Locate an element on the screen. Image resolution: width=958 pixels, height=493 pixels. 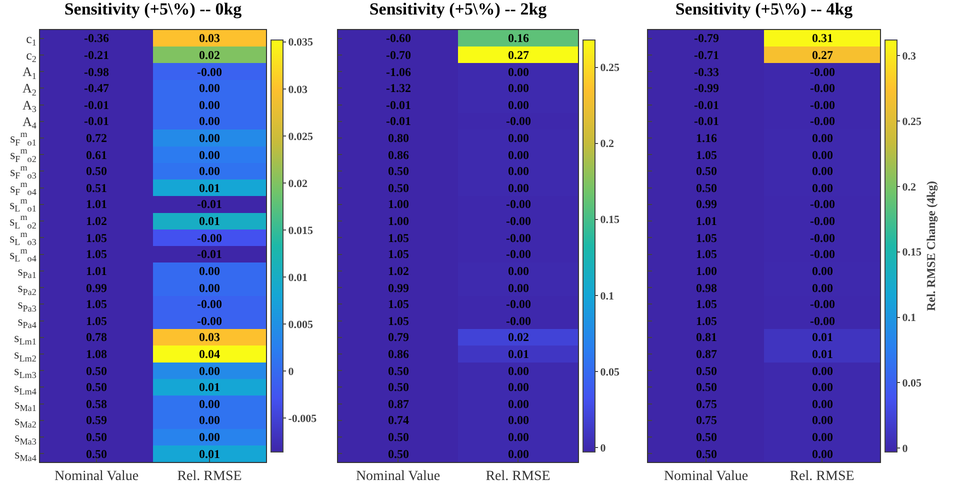
y-tick-label: A$_{3}$ is located at coordinates (29, 105).